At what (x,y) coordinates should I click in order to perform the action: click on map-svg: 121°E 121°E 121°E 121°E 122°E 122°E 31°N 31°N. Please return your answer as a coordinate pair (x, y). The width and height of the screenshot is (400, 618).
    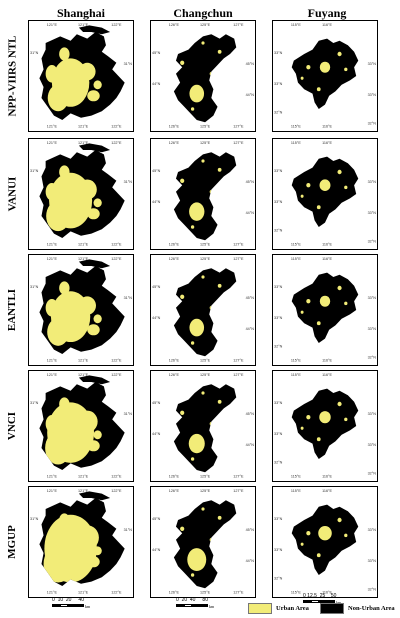
    Looking at the image, I should click on (81, 310).